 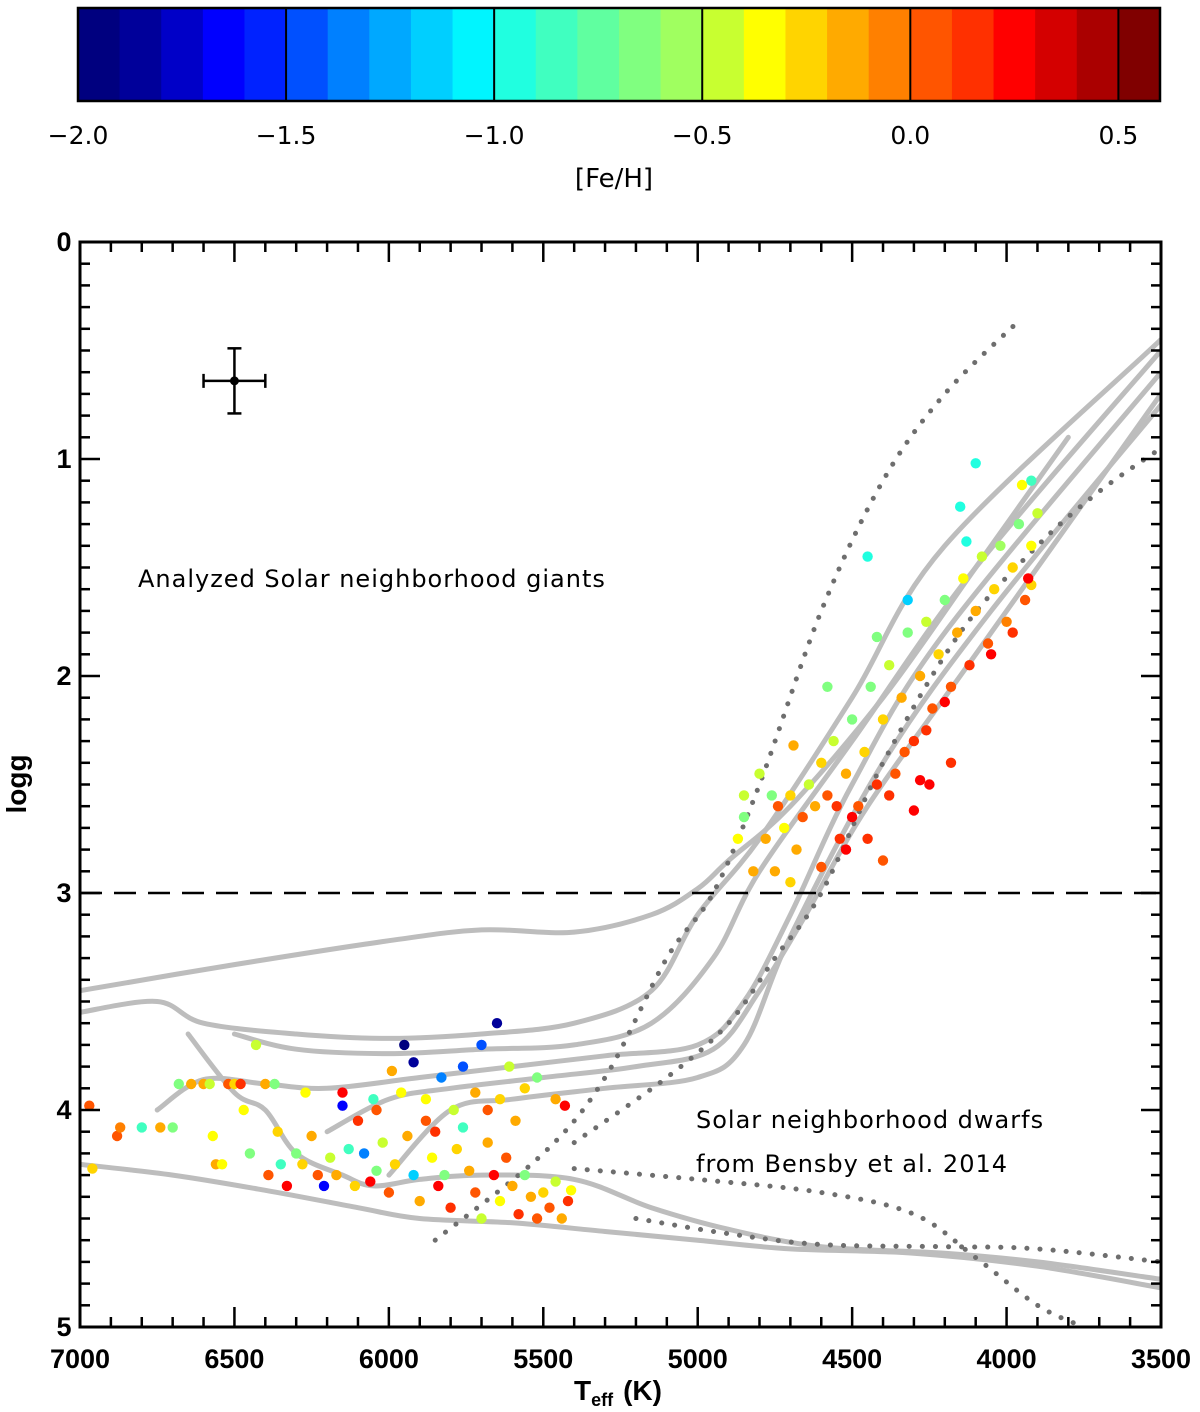 What do you see at coordinates (852, 1164) in the screenshot?
I see `annotation-dwarfs-line2: from Bensby et al. 2014` at bounding box center [852, 1164].